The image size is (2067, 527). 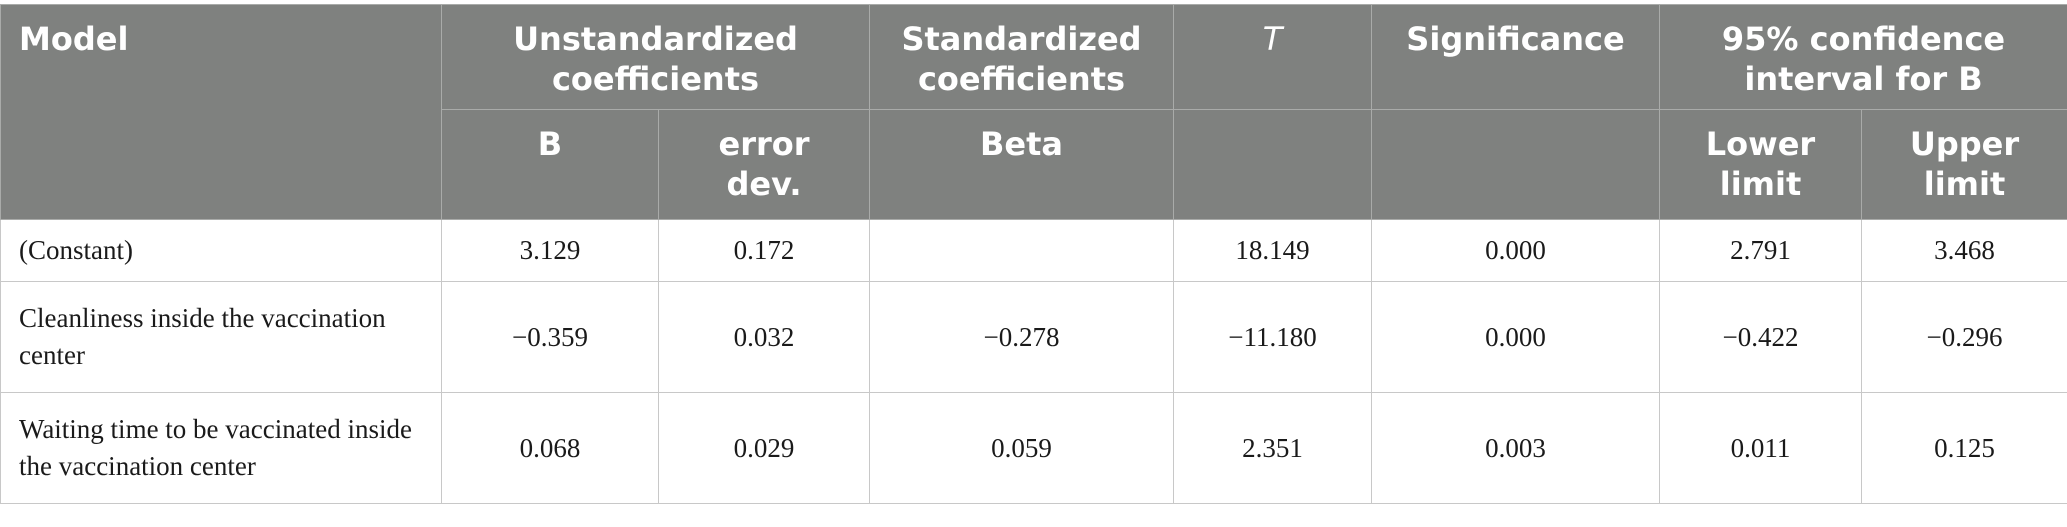 What do you see at coordinates (1021, 164) in the screenshot?
I see `header-beta: Beta` at bounding box center [1021, 164].